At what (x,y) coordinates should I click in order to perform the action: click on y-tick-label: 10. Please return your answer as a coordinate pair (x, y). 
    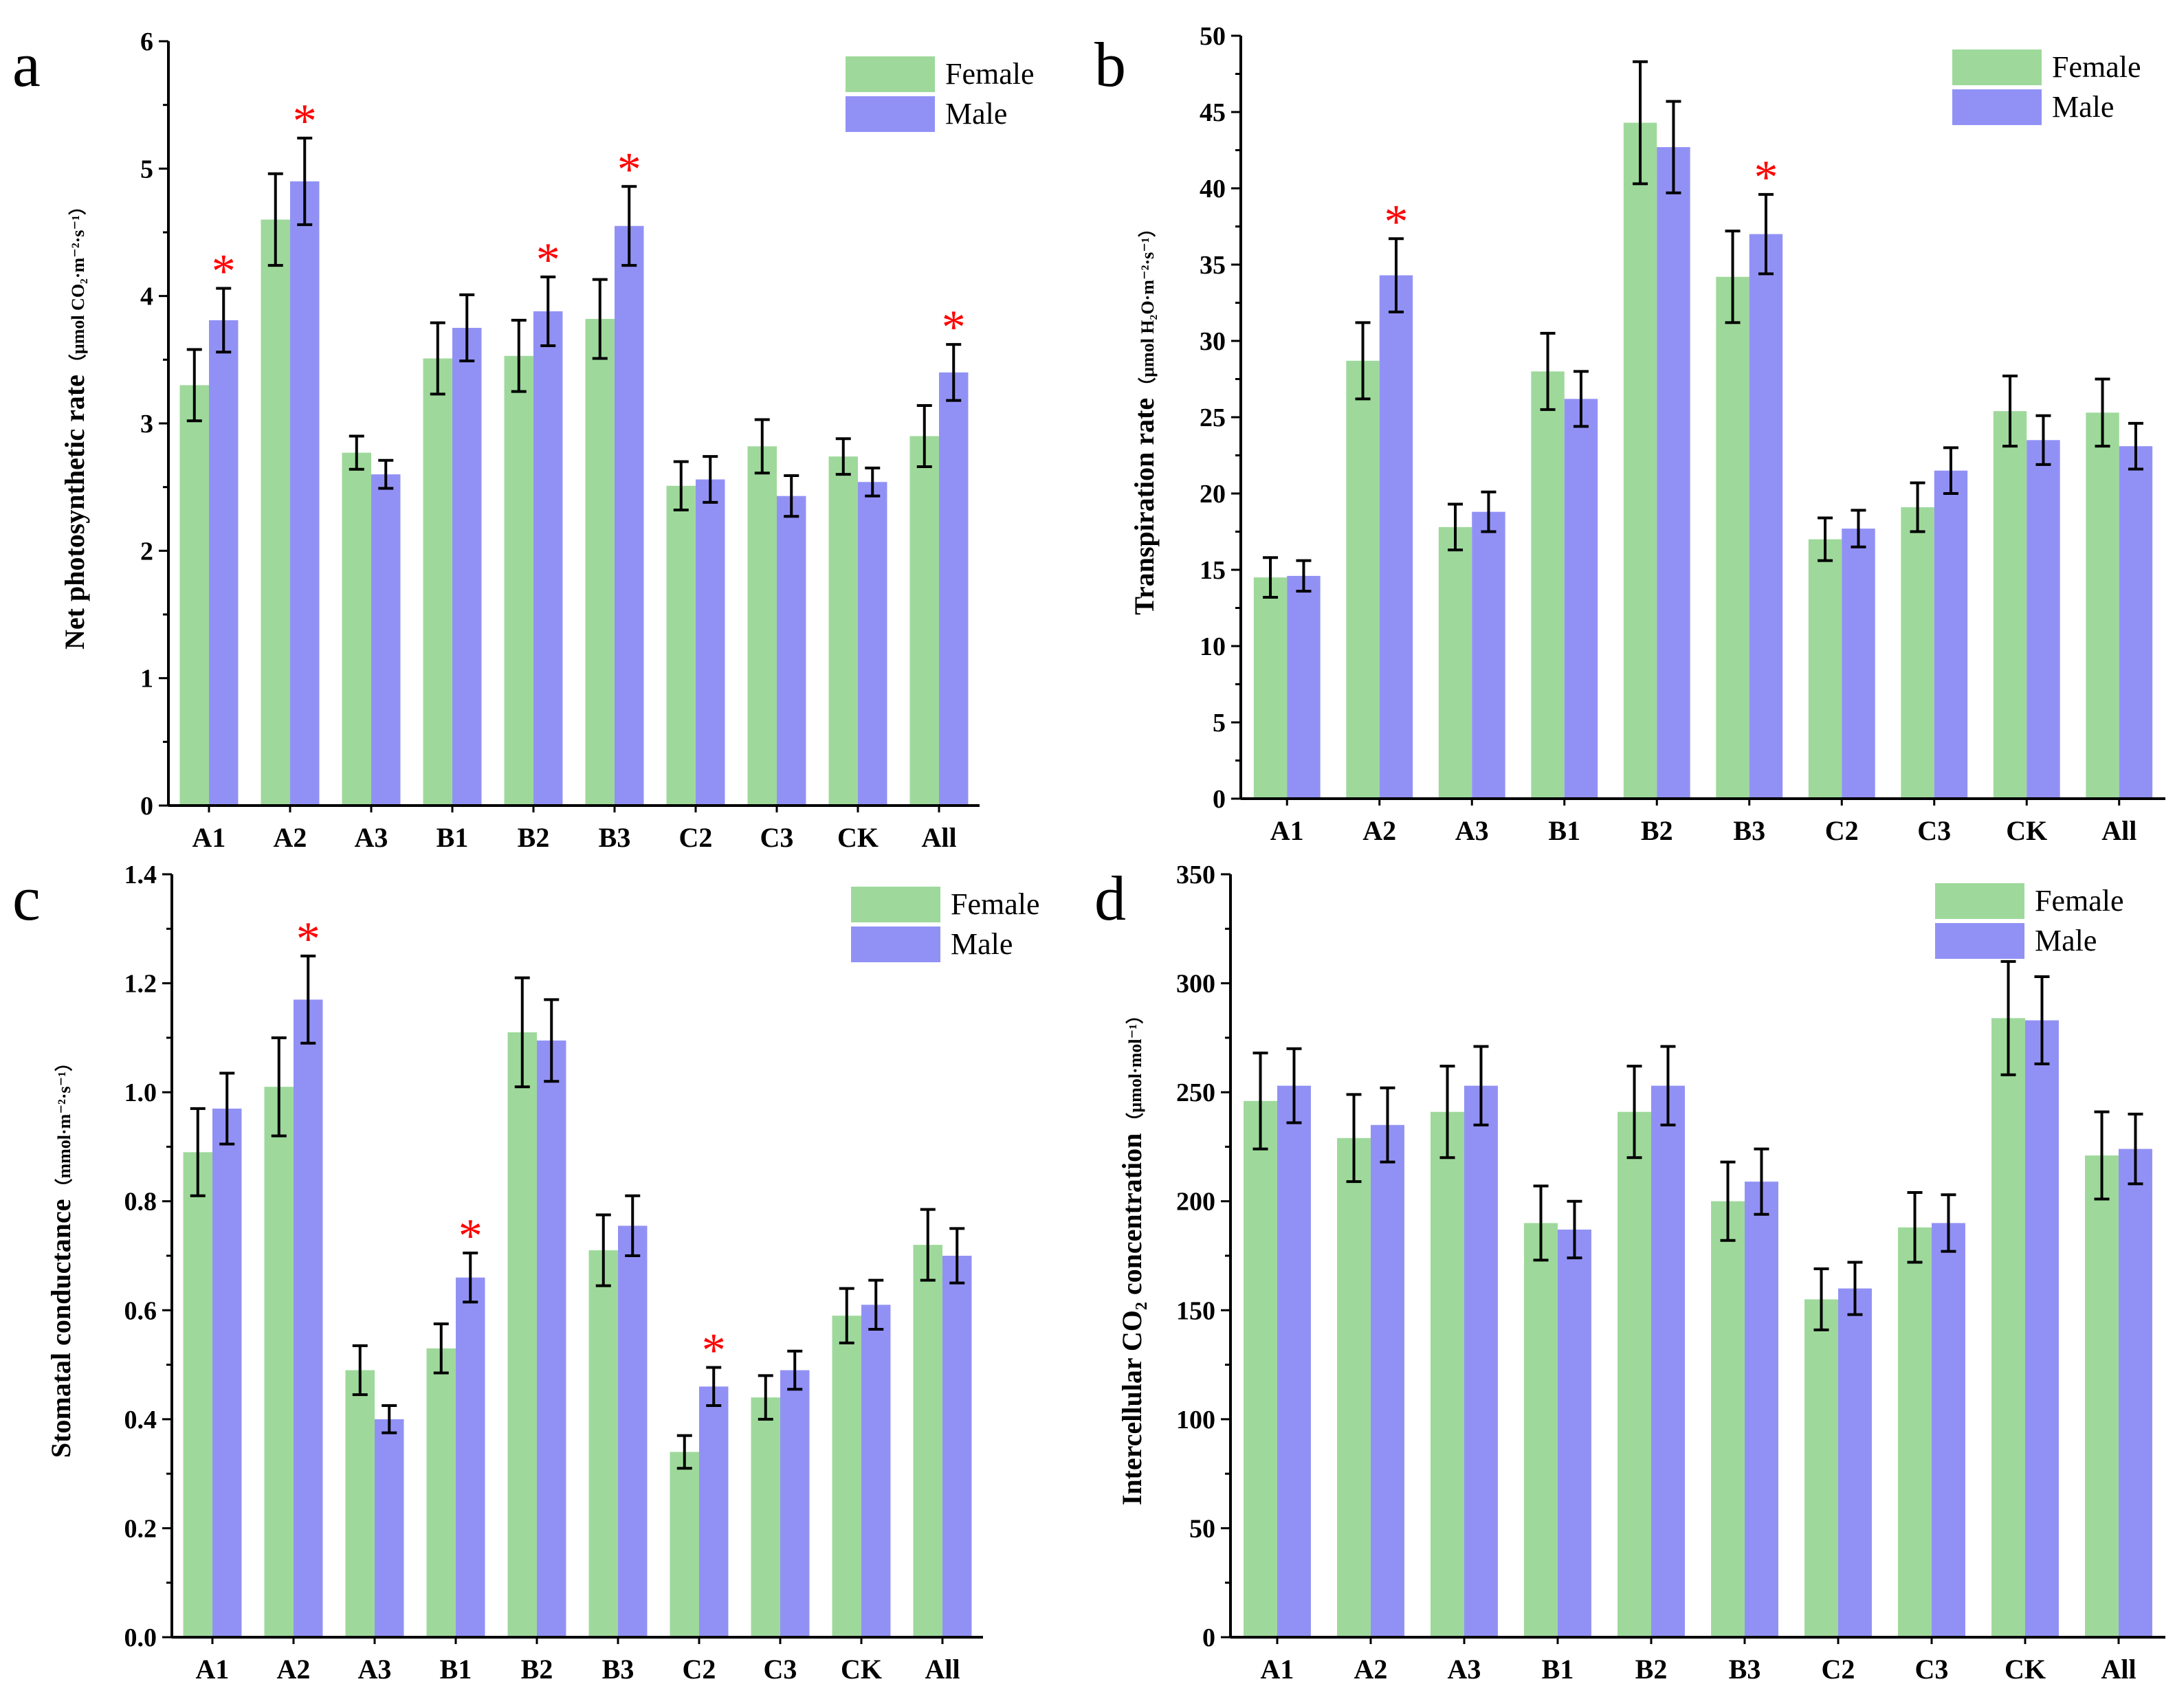
    Looking at the image, I should click on (1213, 646).